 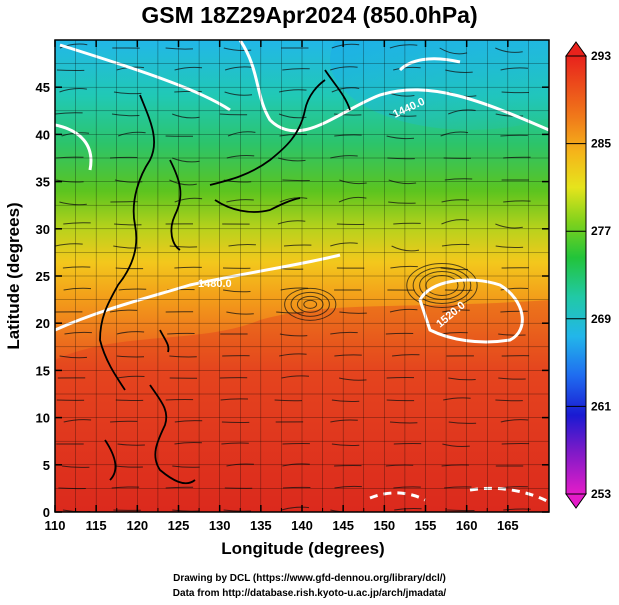 I want to click on x-tick-label: 120, so click(x=137, y=525).